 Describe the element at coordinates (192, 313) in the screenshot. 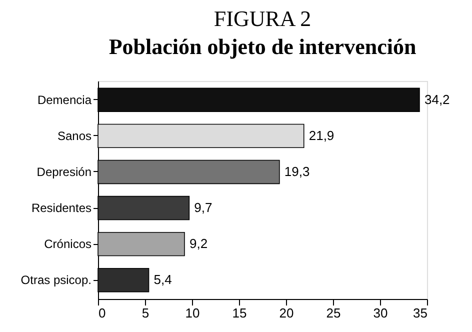

I see `x-tick-label: 10` at that location.